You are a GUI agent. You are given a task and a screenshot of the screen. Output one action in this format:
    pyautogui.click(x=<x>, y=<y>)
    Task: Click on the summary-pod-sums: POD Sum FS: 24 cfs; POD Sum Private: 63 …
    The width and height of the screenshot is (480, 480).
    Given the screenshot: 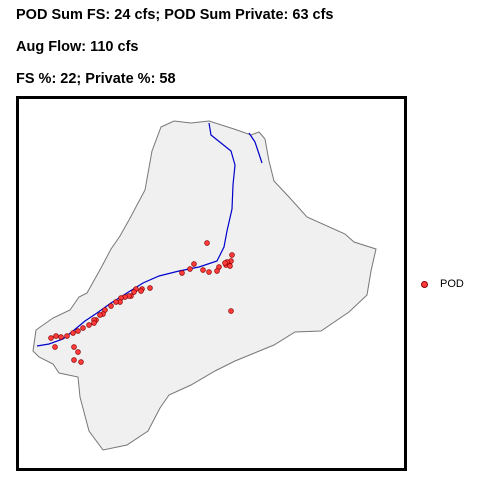 What is the action you would take?
    pyautogui.click(x=175, y=15)
    